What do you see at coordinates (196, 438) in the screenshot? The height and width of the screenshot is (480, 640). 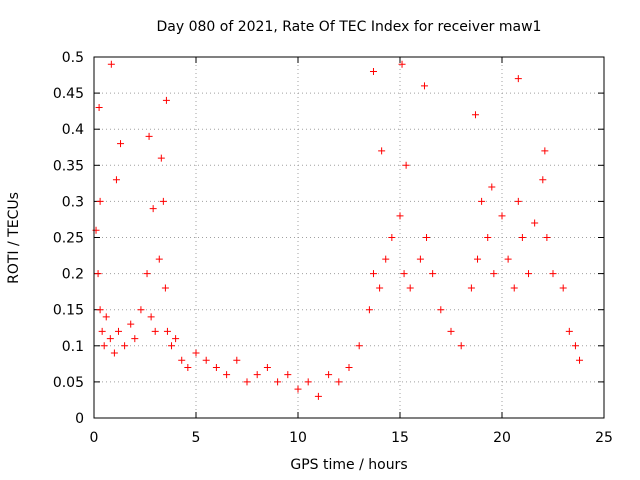 I see `x-tick-label: 5` at bounding box center [196, 438].